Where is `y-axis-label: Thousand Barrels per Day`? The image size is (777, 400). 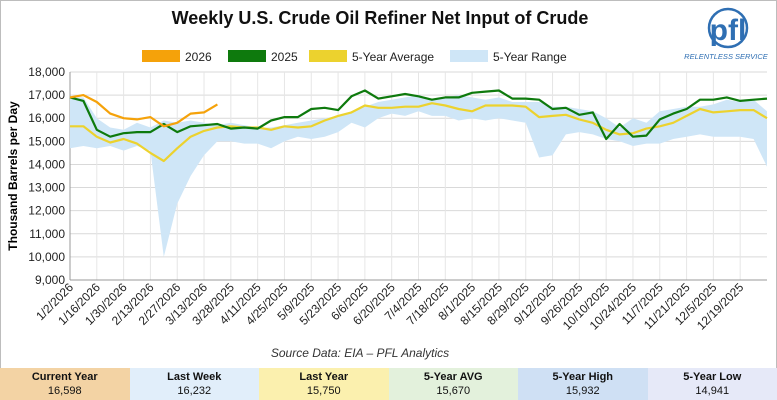
y-axis-label: Thousand Barrels per Day is located at coordinates (13, 176).